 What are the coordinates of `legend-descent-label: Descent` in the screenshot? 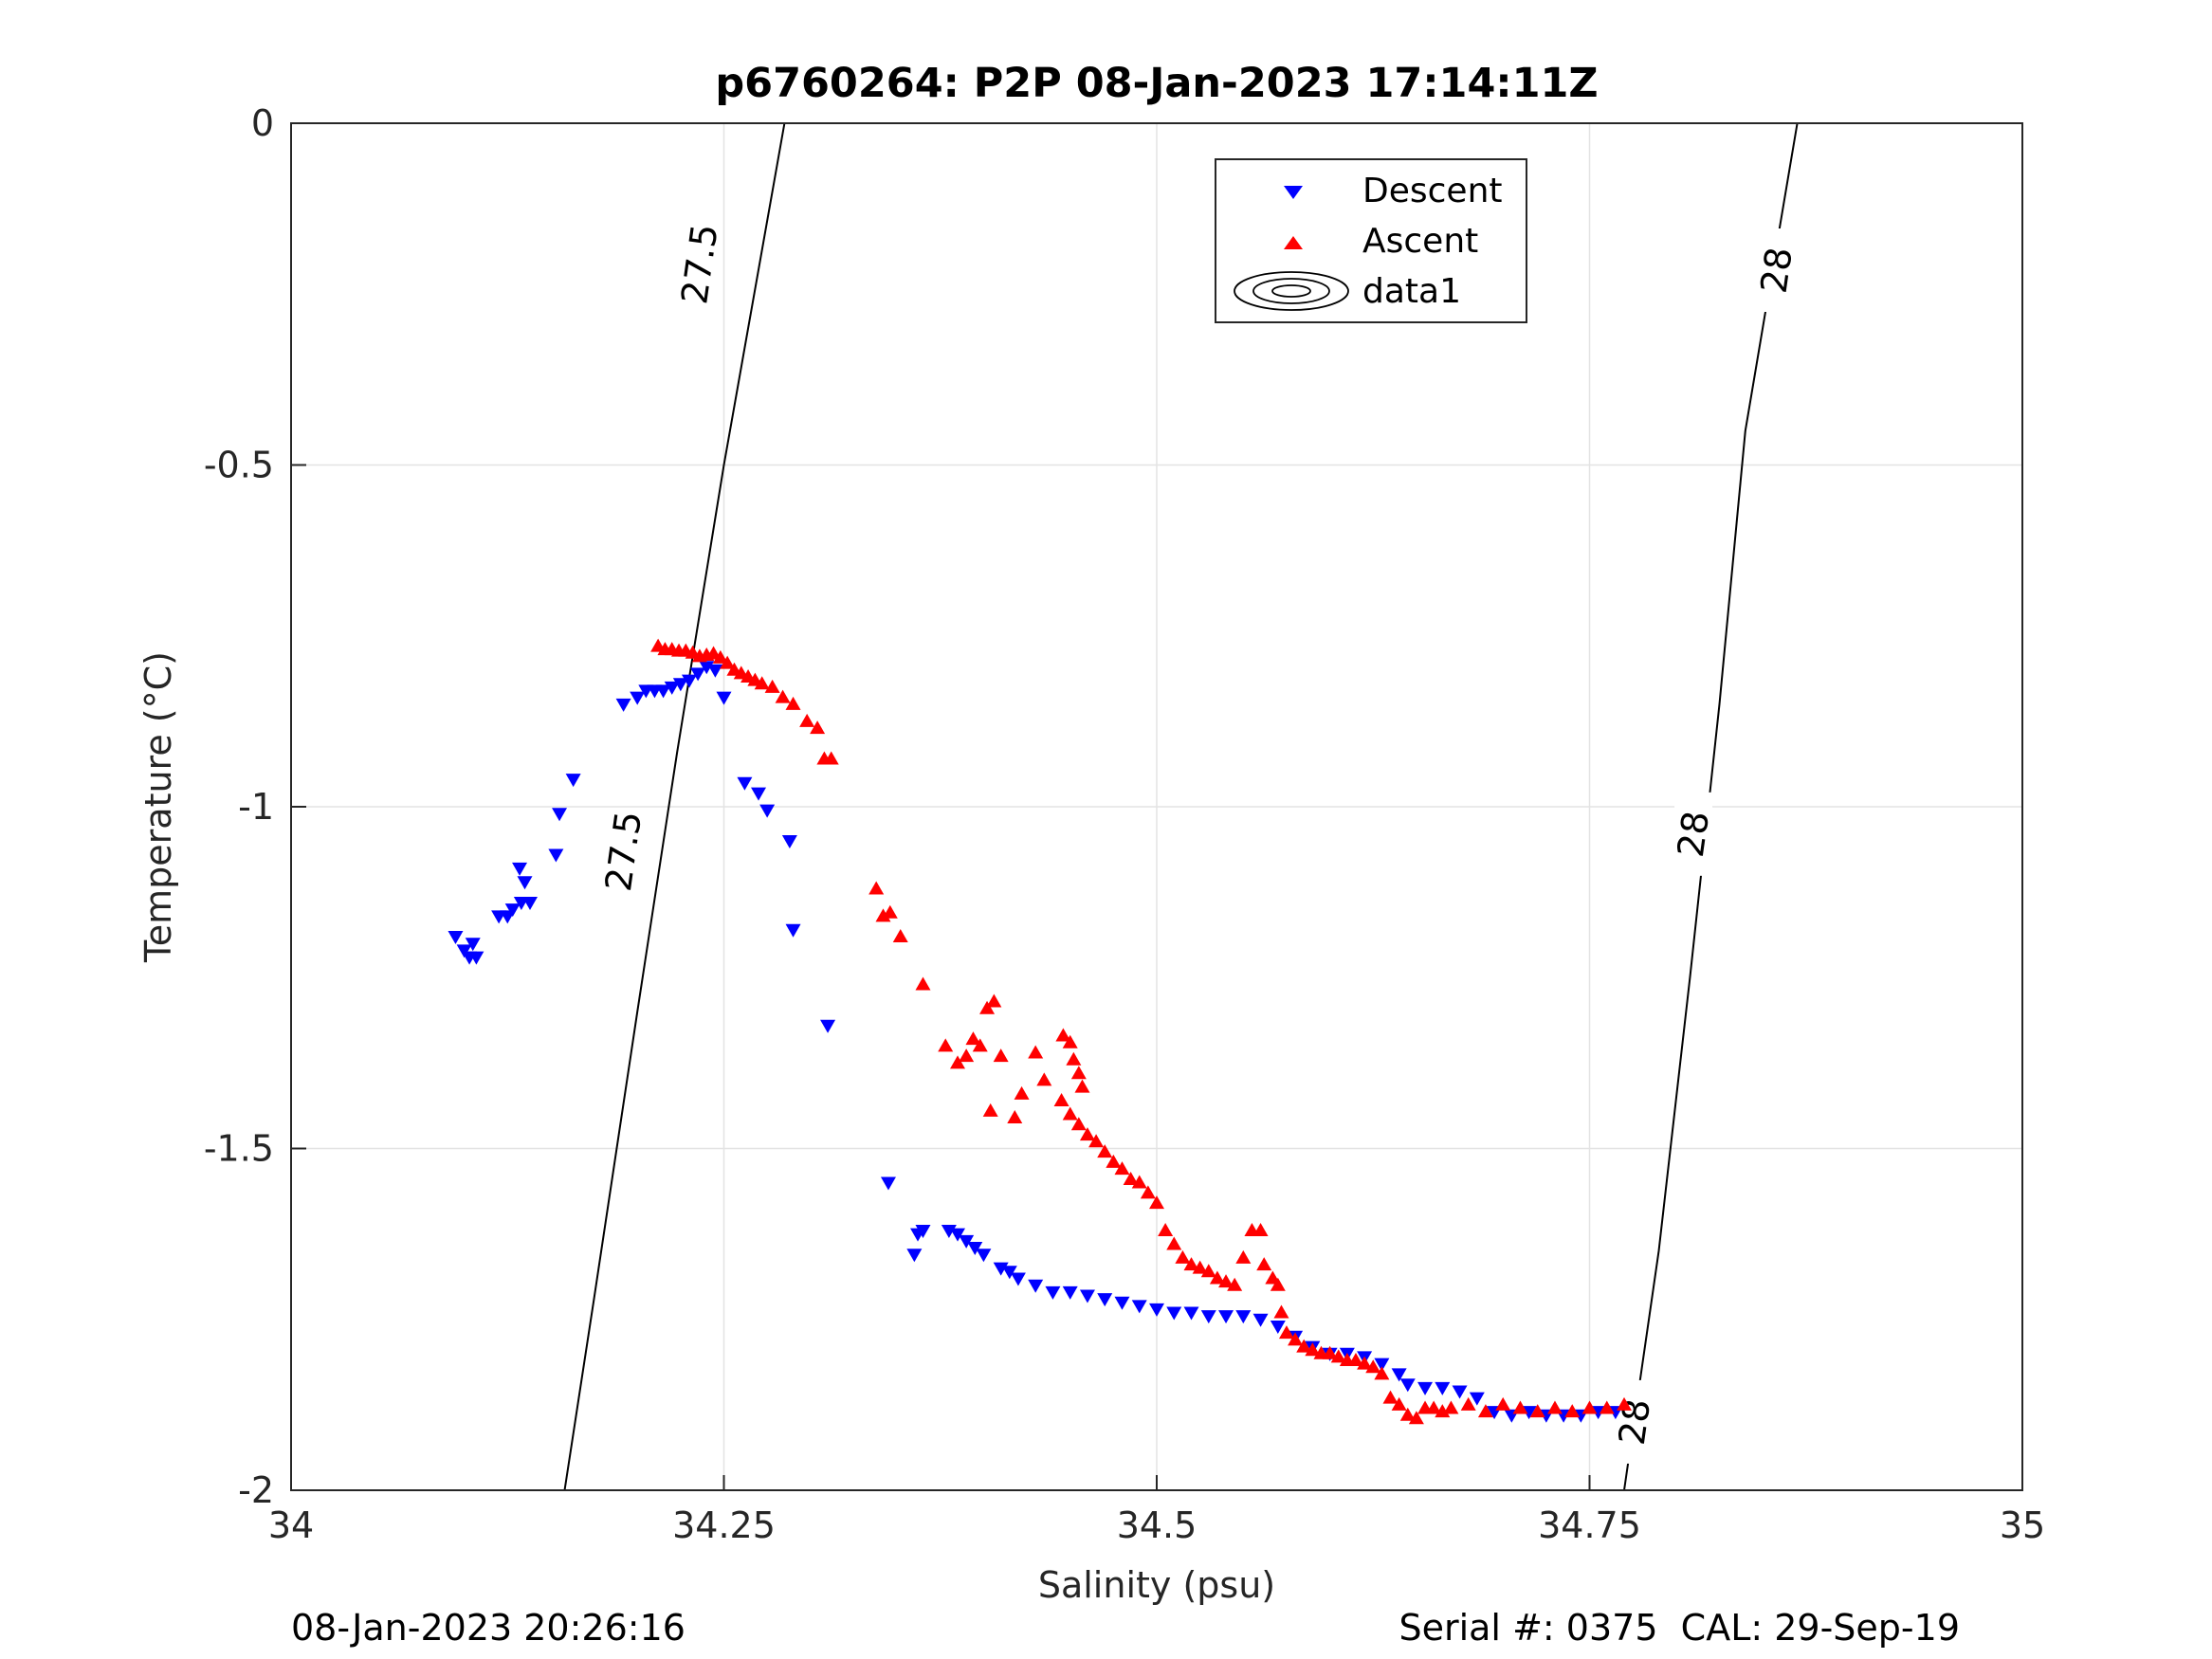 It's located at (1432, 191).